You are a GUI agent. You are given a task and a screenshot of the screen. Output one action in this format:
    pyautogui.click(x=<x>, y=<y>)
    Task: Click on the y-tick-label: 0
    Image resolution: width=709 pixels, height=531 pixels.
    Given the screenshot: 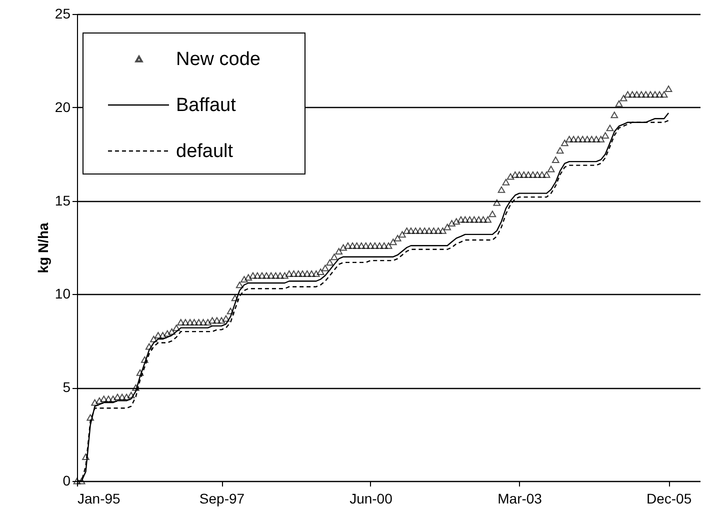 What is the action you would take?
    pyautogui.click(x=66, y=480)
    